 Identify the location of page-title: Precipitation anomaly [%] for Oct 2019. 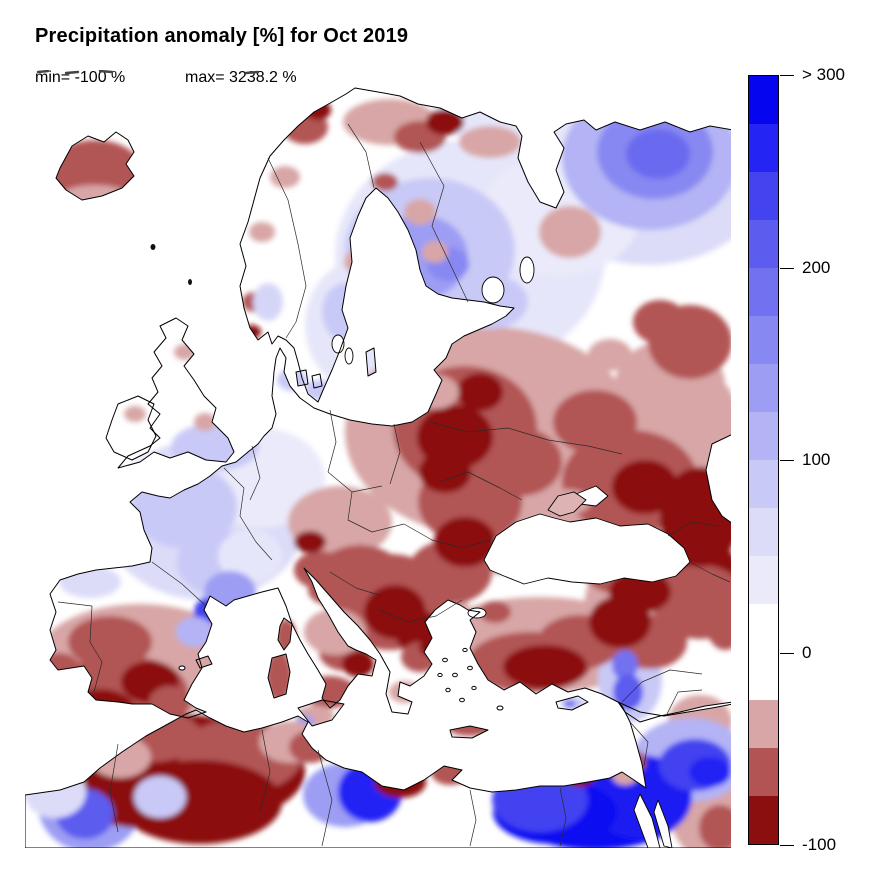
(222, 36).